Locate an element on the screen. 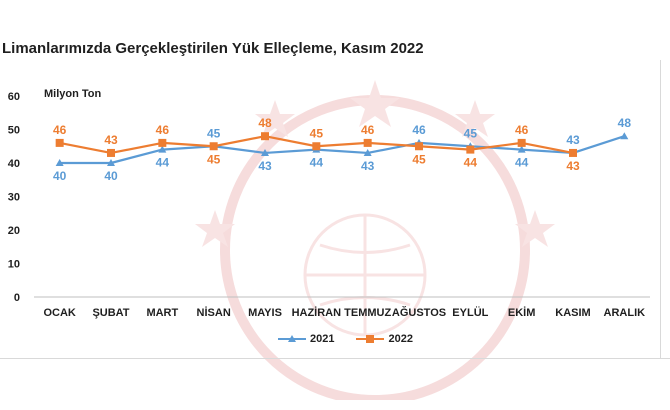  legend-marker-2022 is located at coordinates (370, 339).